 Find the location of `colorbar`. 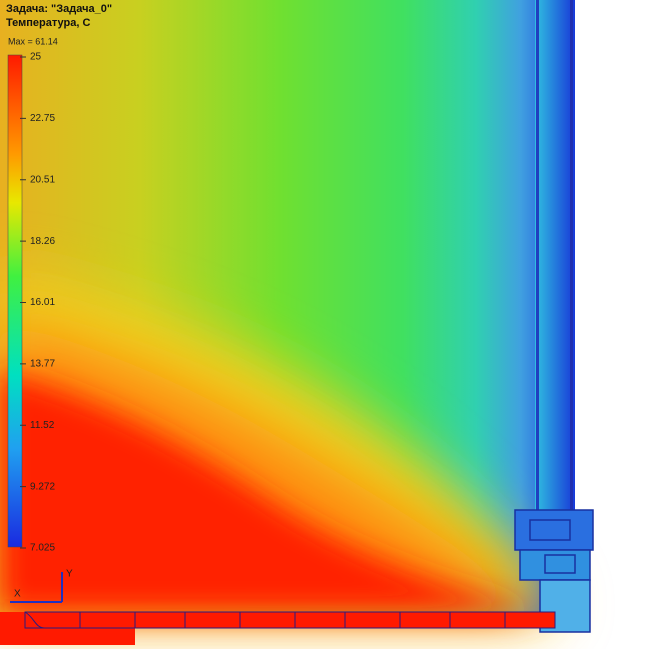

colorbar is located at coordinates (15, 301).